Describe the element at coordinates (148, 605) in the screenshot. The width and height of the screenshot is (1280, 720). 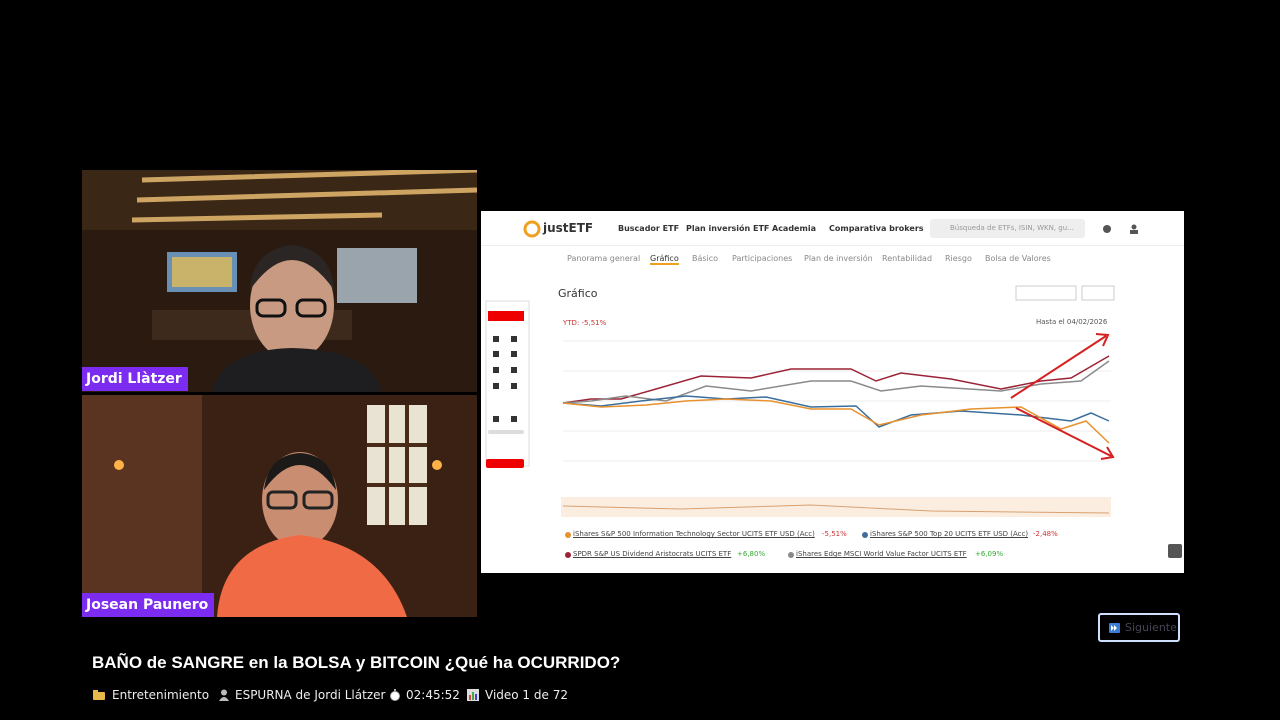
I see `speaker-name: Josean Paunero` at that location.